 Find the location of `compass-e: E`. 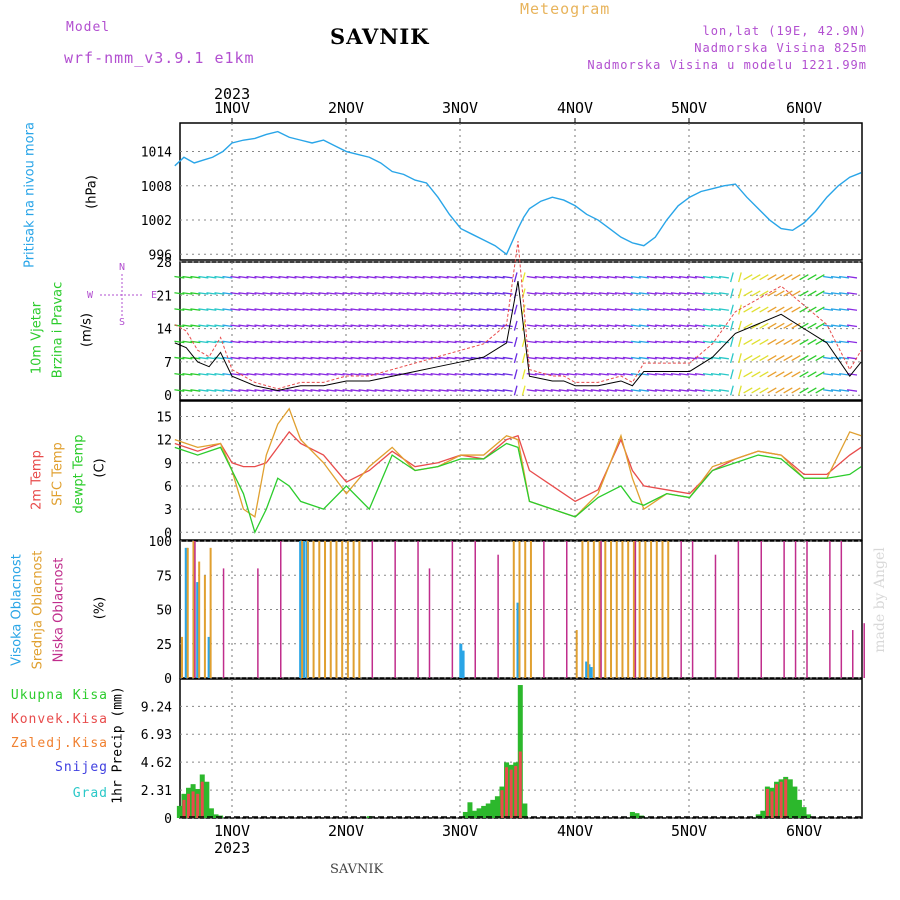

compass-e: E is located at coordinates (154, 295).